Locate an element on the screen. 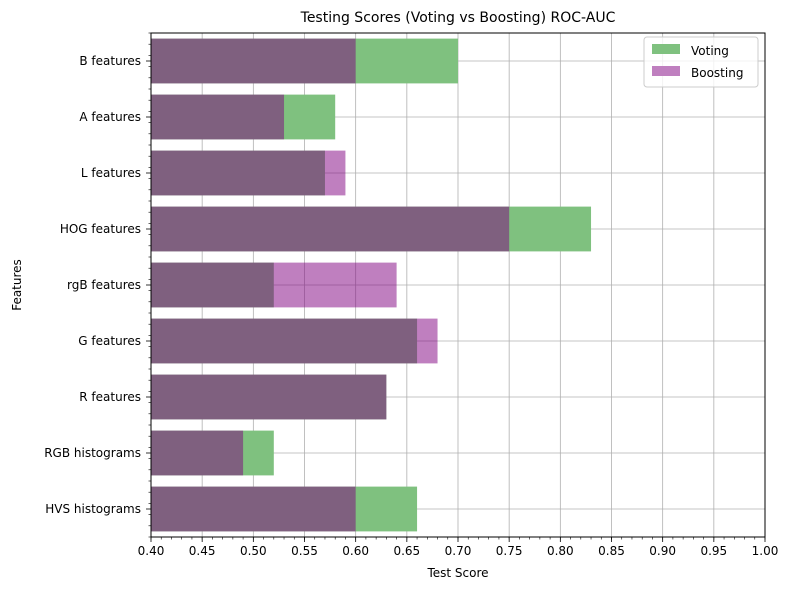  y-tick-label: B features is located at coordinates (110, 61).